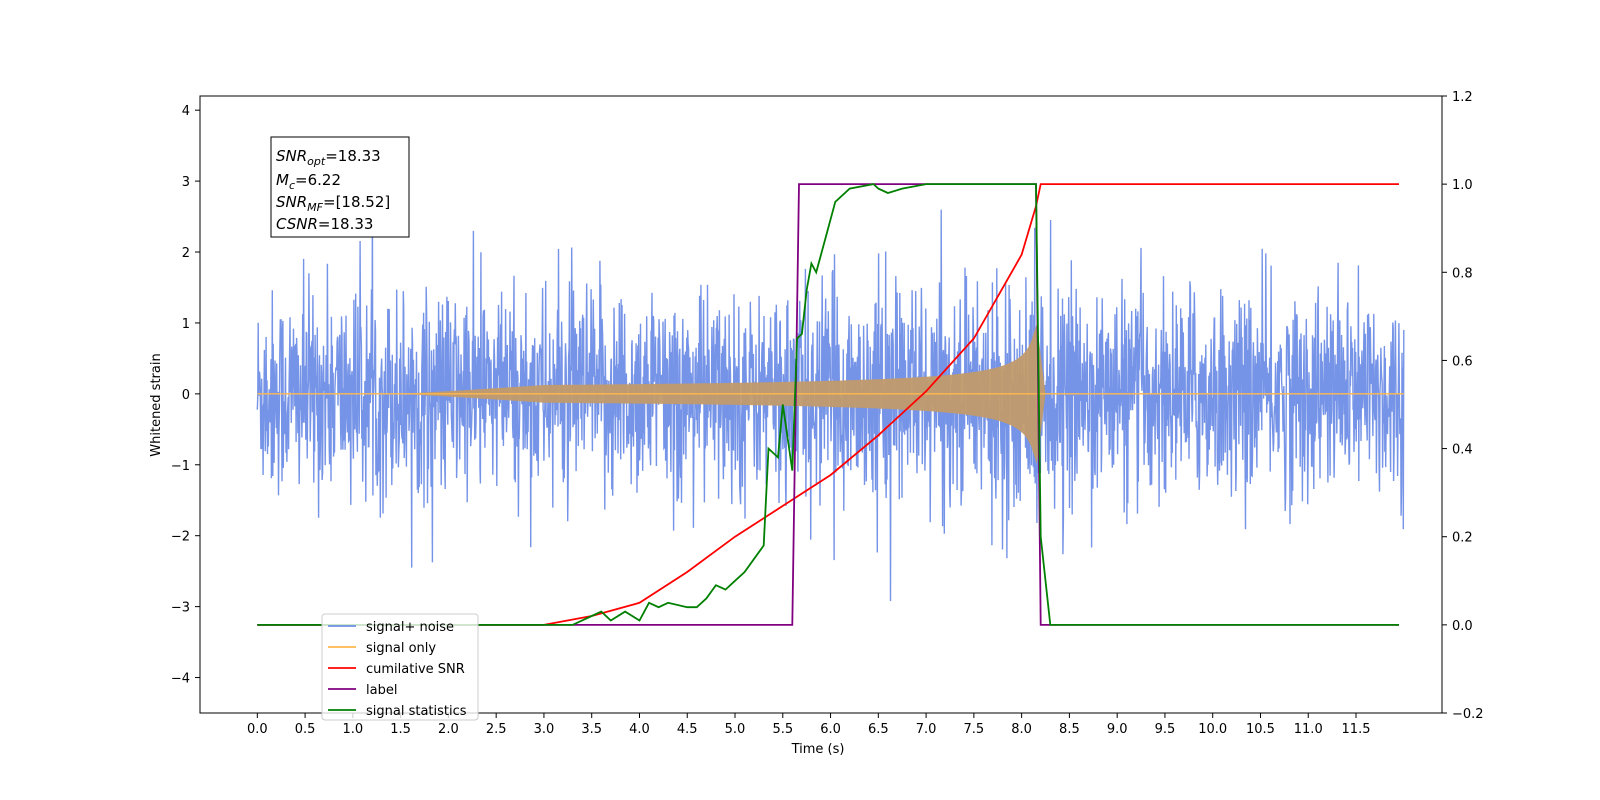  I want to click on y-left-tick-label: 2, so click(186, 253).